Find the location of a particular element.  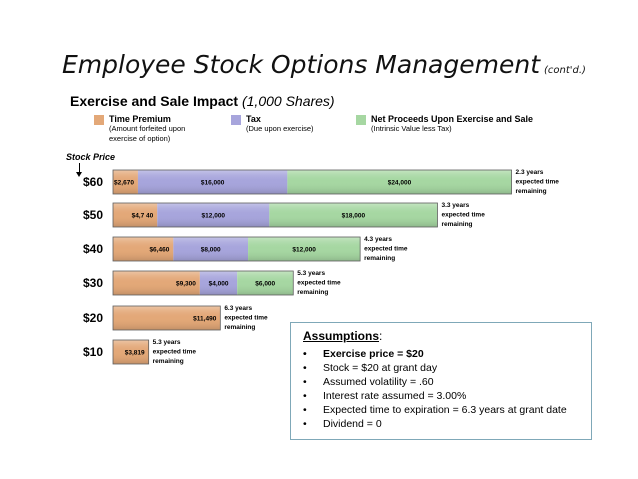

price-label: $10 is located at coordinates (93, 352).